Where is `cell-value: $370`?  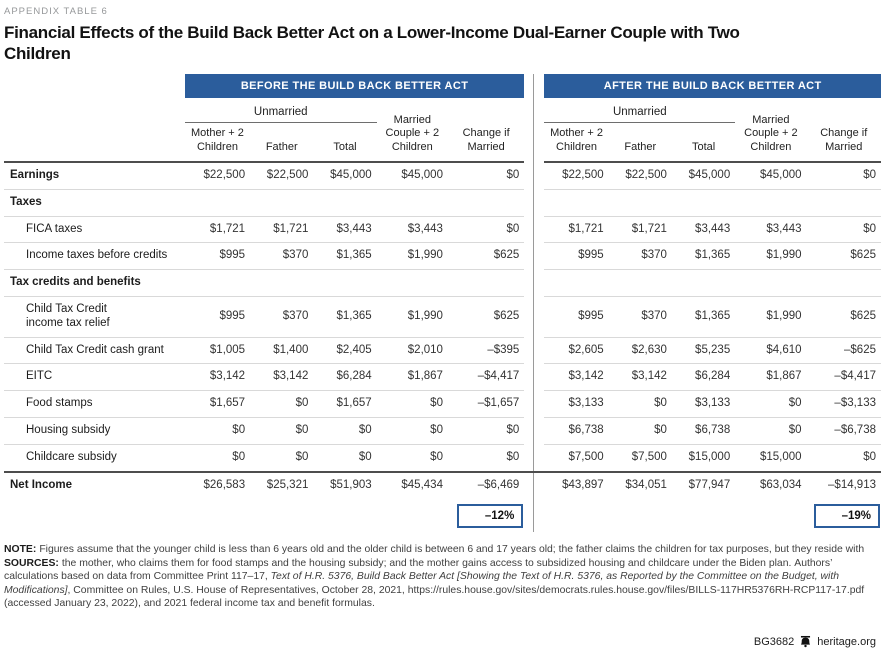
cell-value: $370 is located at coordinates (640, 256).